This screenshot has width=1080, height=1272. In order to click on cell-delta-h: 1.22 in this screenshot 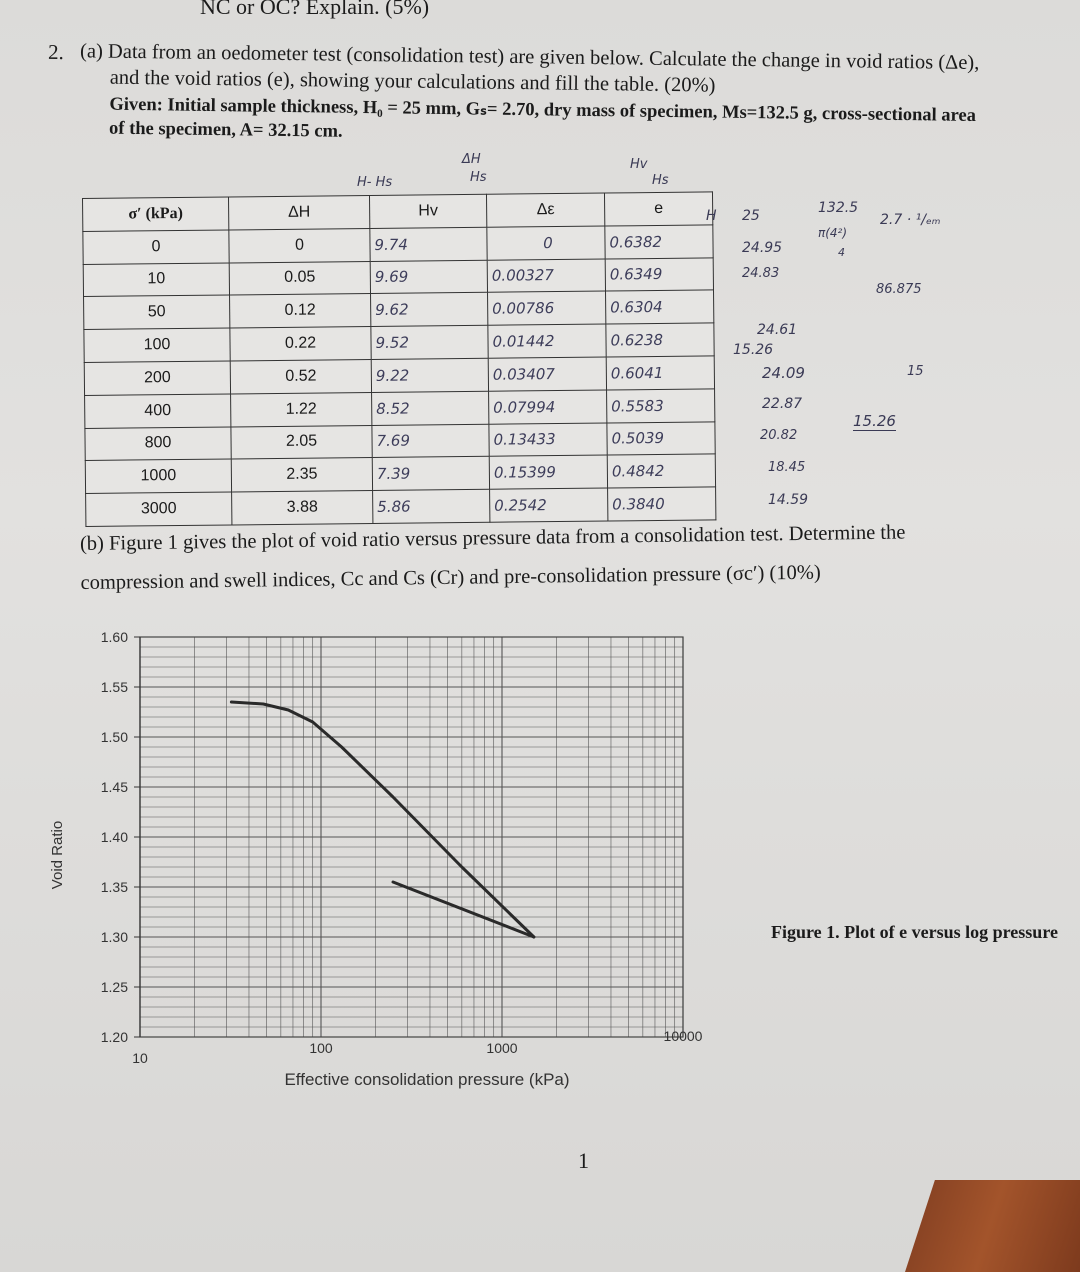, I will do `click(301, 409)`.